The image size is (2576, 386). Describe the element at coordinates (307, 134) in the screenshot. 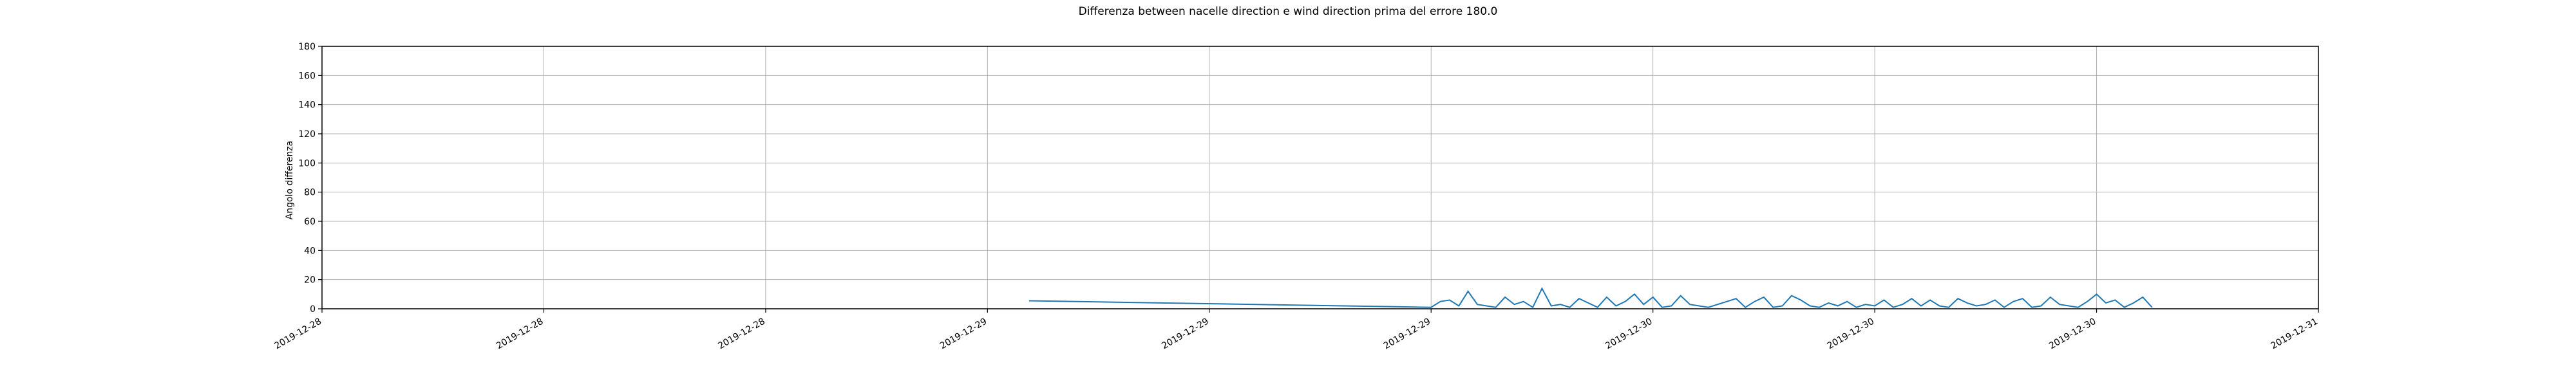

I see `y-tick-label: 120` at that location.